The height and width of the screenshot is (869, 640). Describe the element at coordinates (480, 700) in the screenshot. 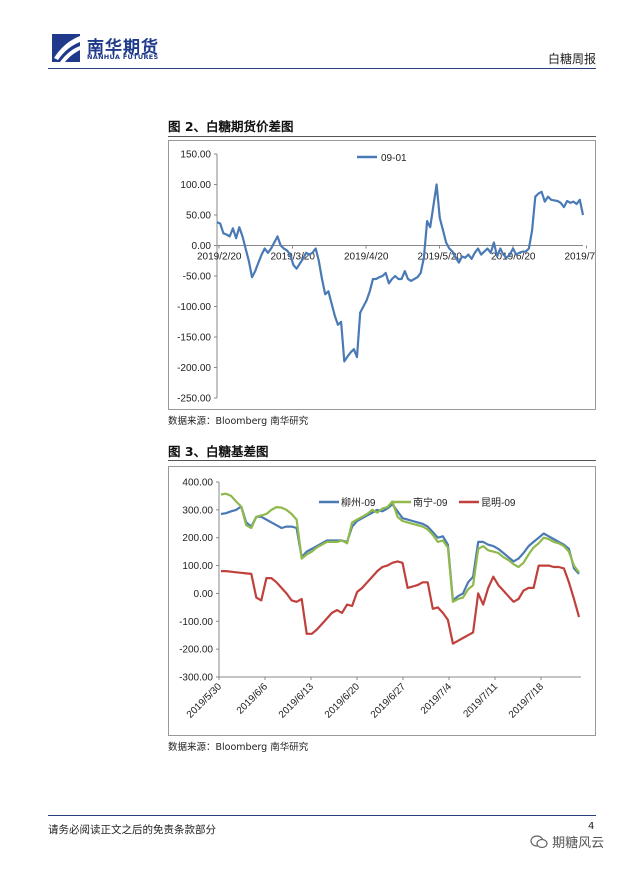

I see `x-tick-label: 2019/7/11` at that location.